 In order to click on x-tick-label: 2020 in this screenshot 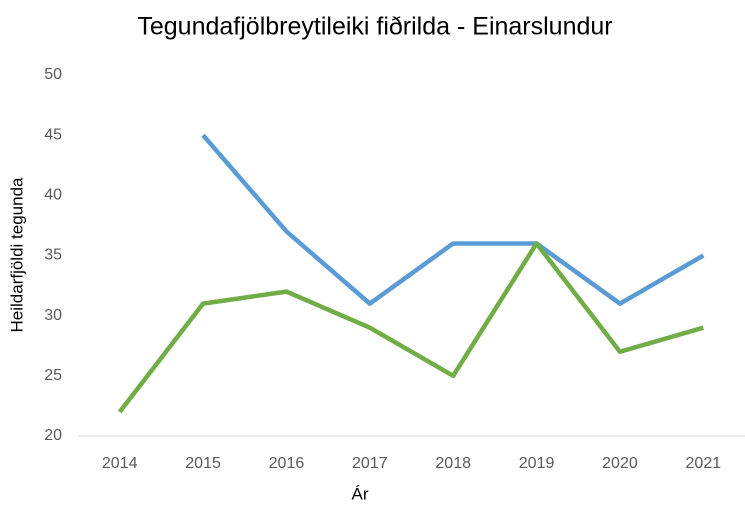, I will do `click(620, 463)`.